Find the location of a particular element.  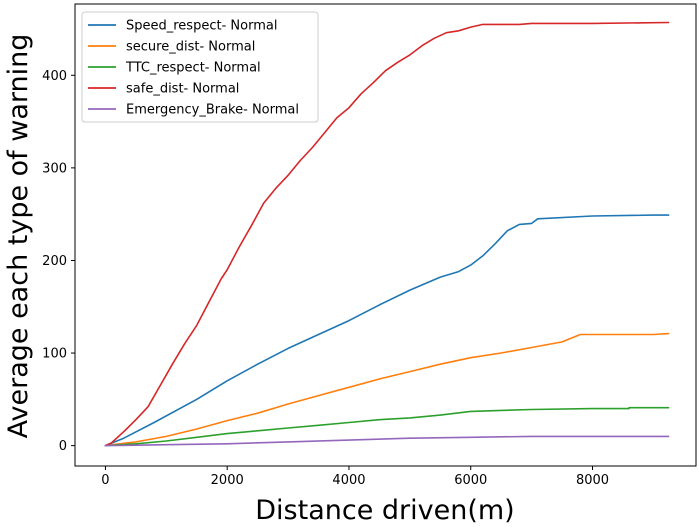

legend-box is located at coordinates (200, 67).